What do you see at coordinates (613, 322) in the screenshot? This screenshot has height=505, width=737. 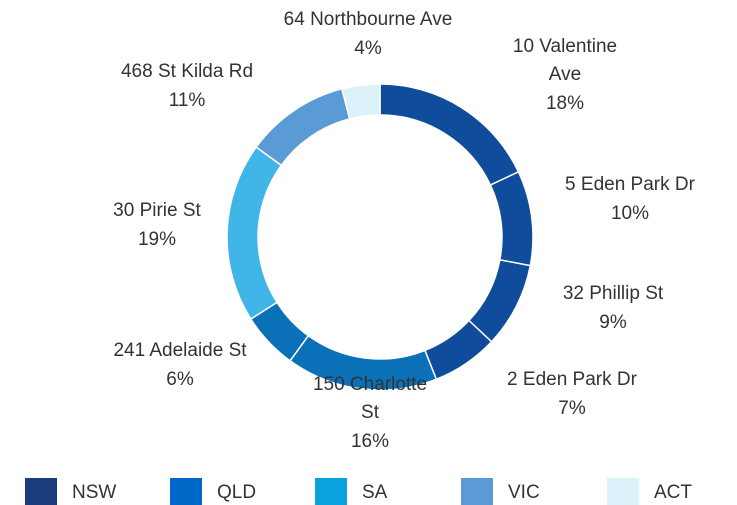 I see `value-label: 9%` at bounding box center [613, 322].